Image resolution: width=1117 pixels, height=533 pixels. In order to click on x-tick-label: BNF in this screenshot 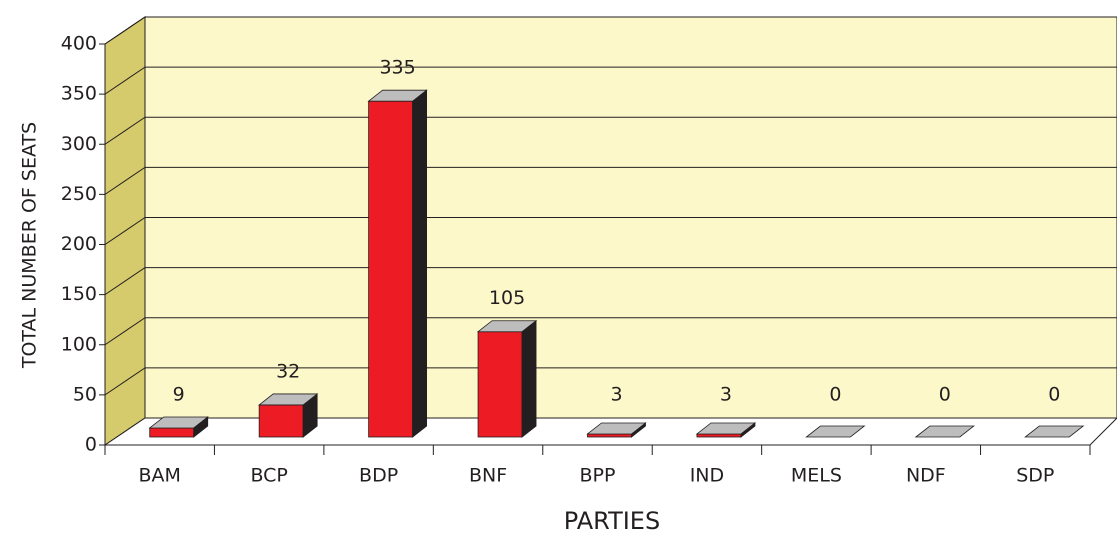, I will do `click(488, 476)`.